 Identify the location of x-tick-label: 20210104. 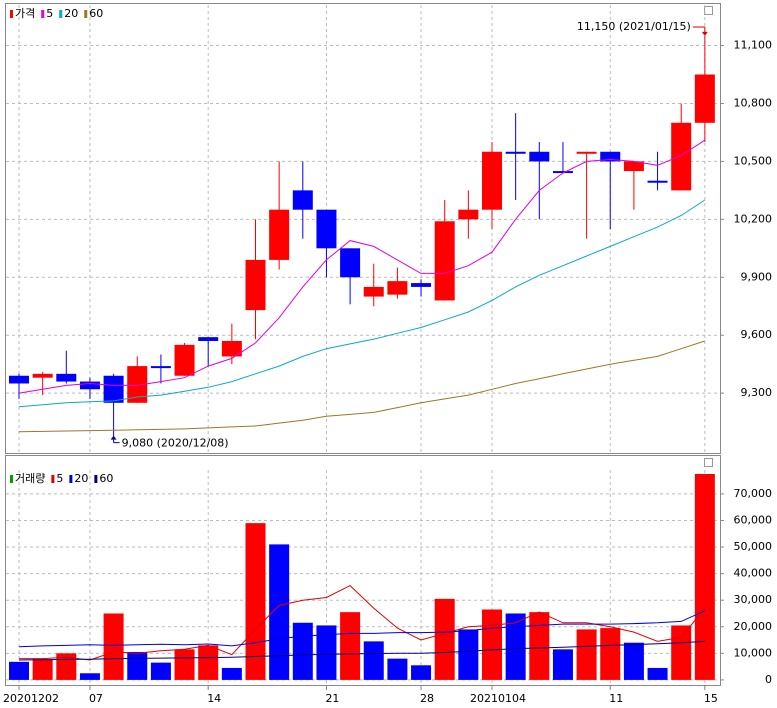
(498, 698).